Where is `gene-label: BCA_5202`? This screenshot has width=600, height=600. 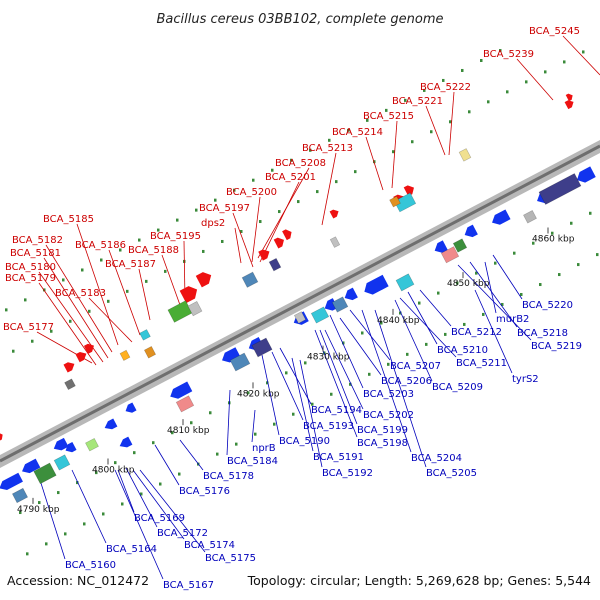 gene-label: BCA_5202 is located at coordinates (388, 415).